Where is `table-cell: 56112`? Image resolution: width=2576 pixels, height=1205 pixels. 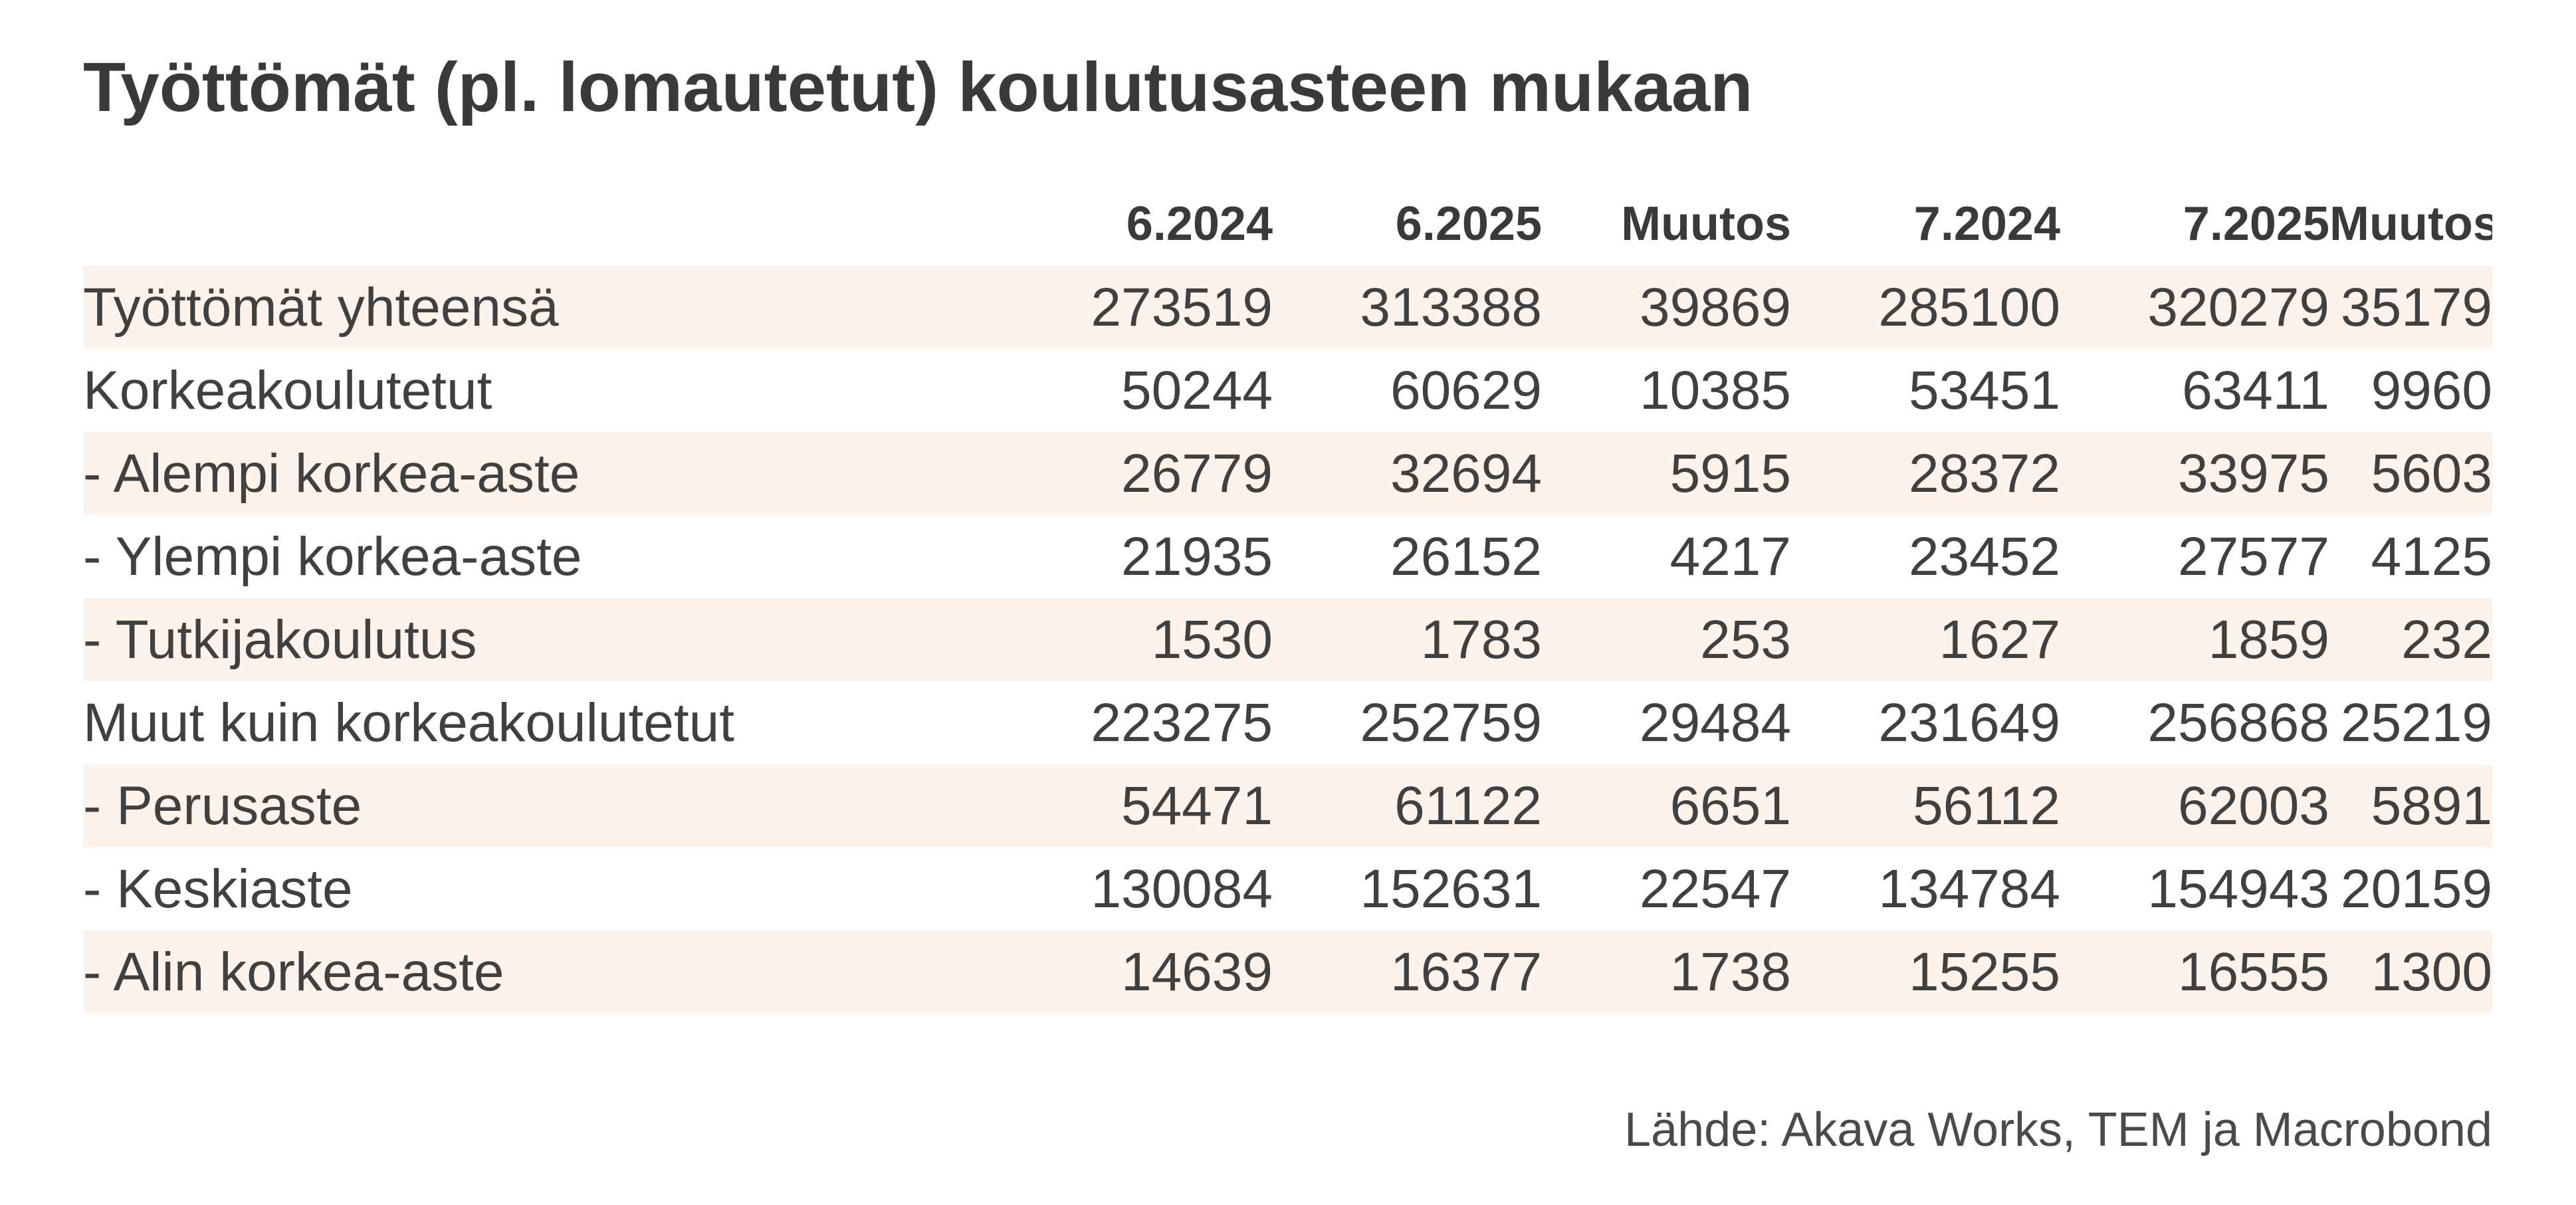 table-cell: 56112 is located at coordinates (1925, 805).